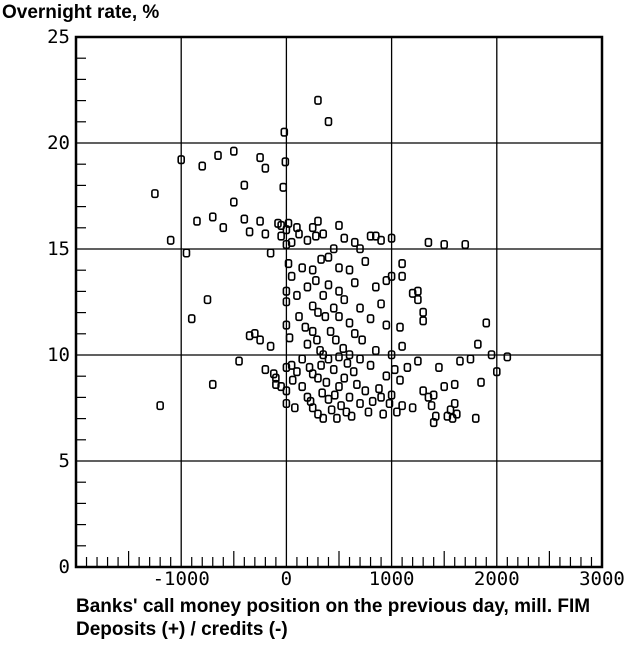  Describe the element at coordinates (58, 355) in the screenshot. I see `y-tick-label: 10` at that location.